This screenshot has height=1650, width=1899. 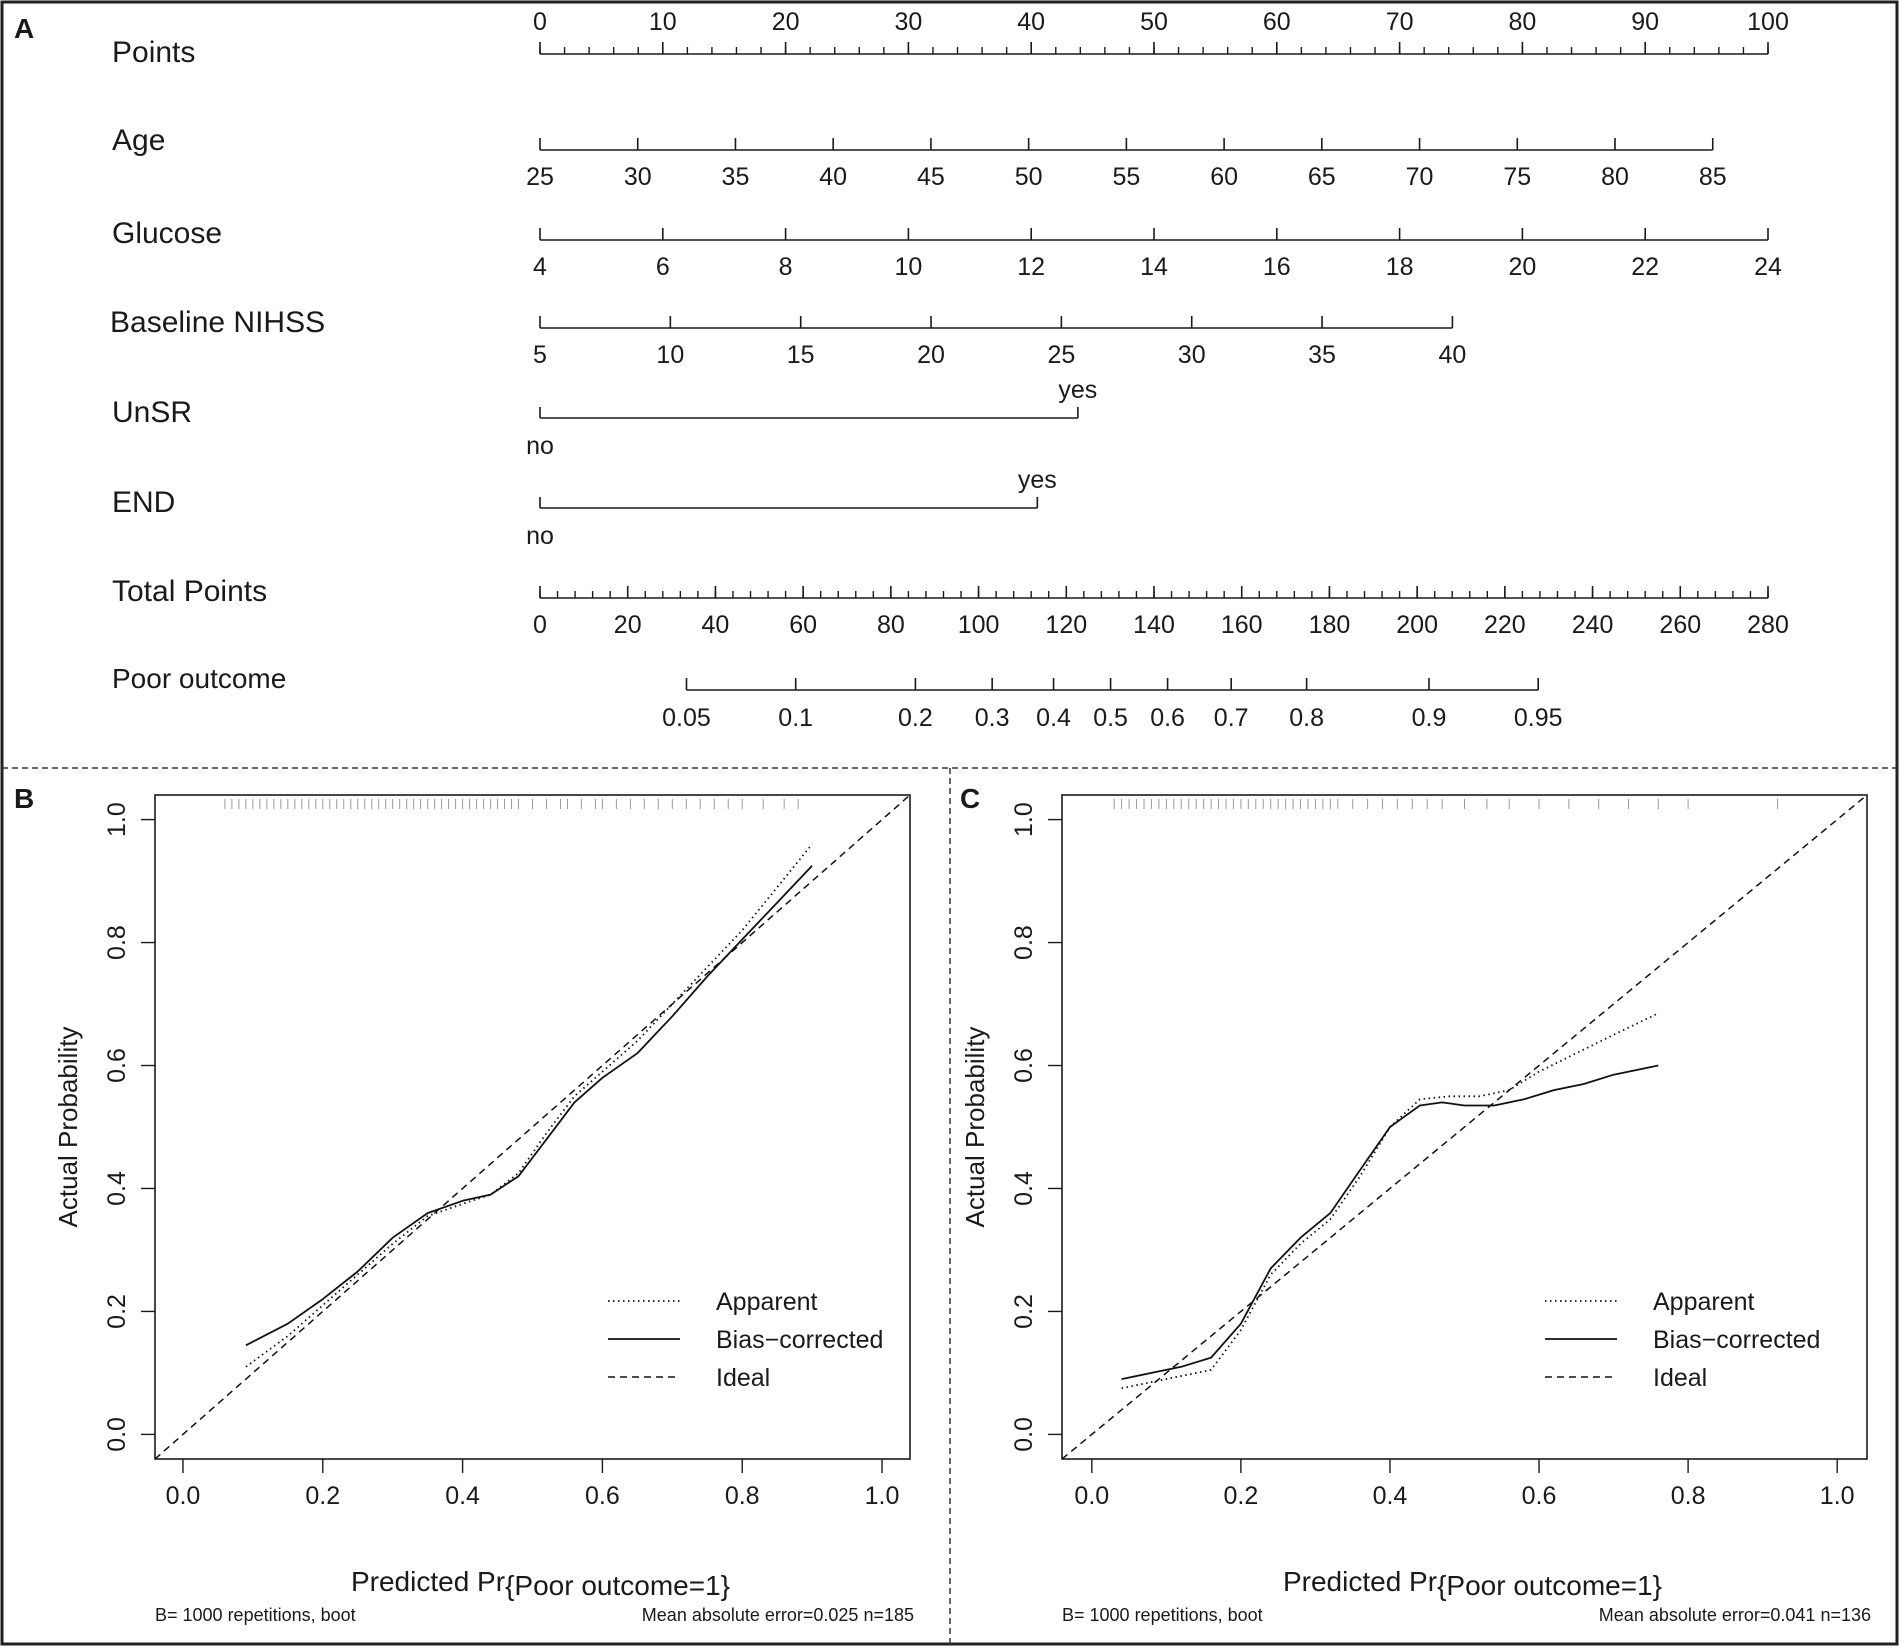 What do you see at coordinates (1024, 1188) in the screenshot?
I see `c-y-tick-label: 0.4` at bounding box center [1024, 1188].